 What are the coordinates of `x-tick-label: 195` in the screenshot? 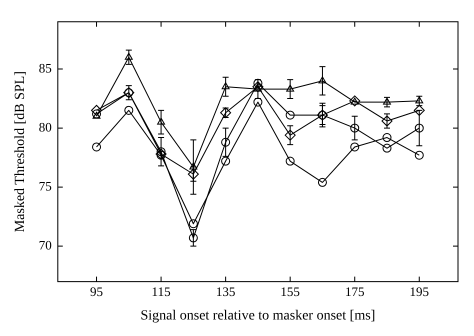 It's located at (420, 291).